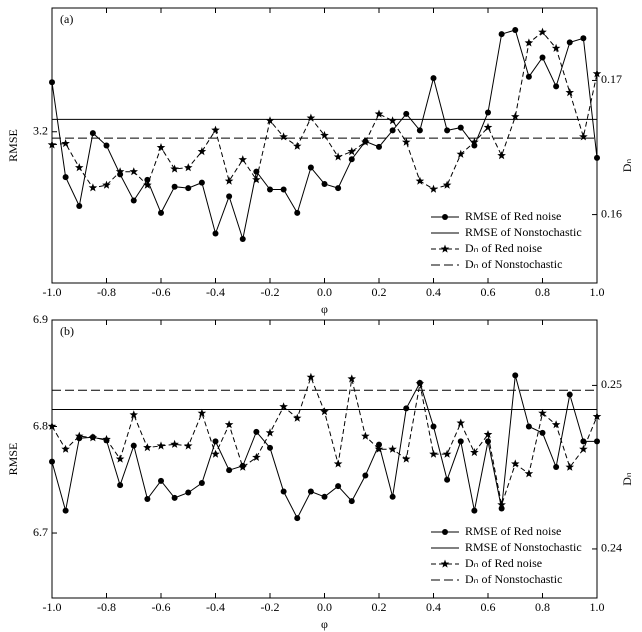  What do you see at coordinates (67, 331) in the screenshot?
I see `panel-label: (b)` at bounding box center [67, 331].